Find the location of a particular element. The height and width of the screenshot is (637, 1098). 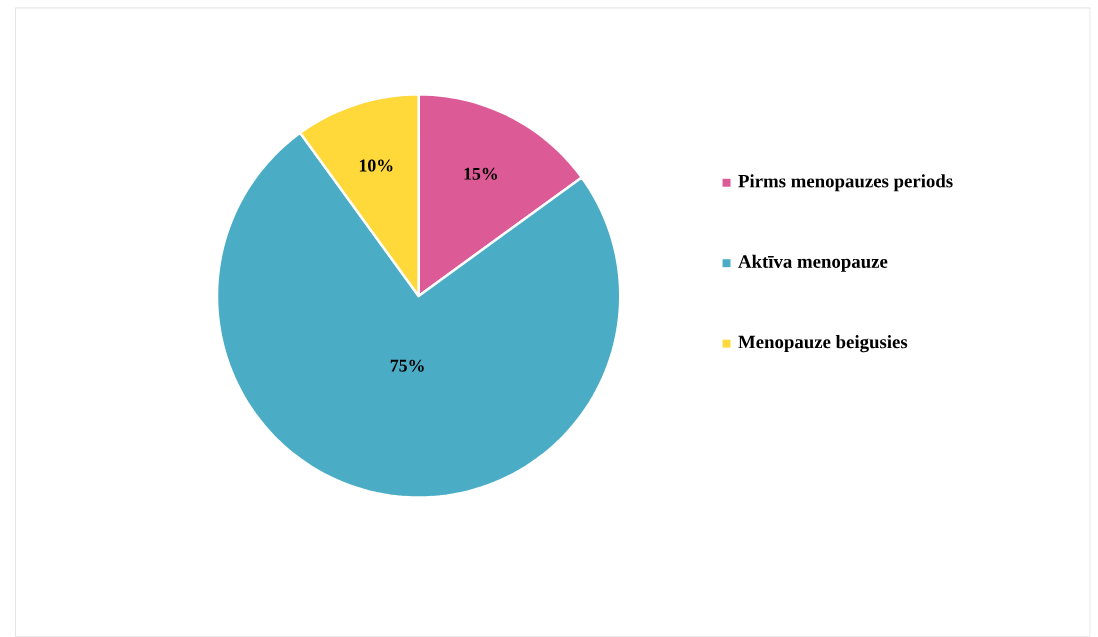

legend-label: Menopauze beigusies is located at coordinates (823, 344).